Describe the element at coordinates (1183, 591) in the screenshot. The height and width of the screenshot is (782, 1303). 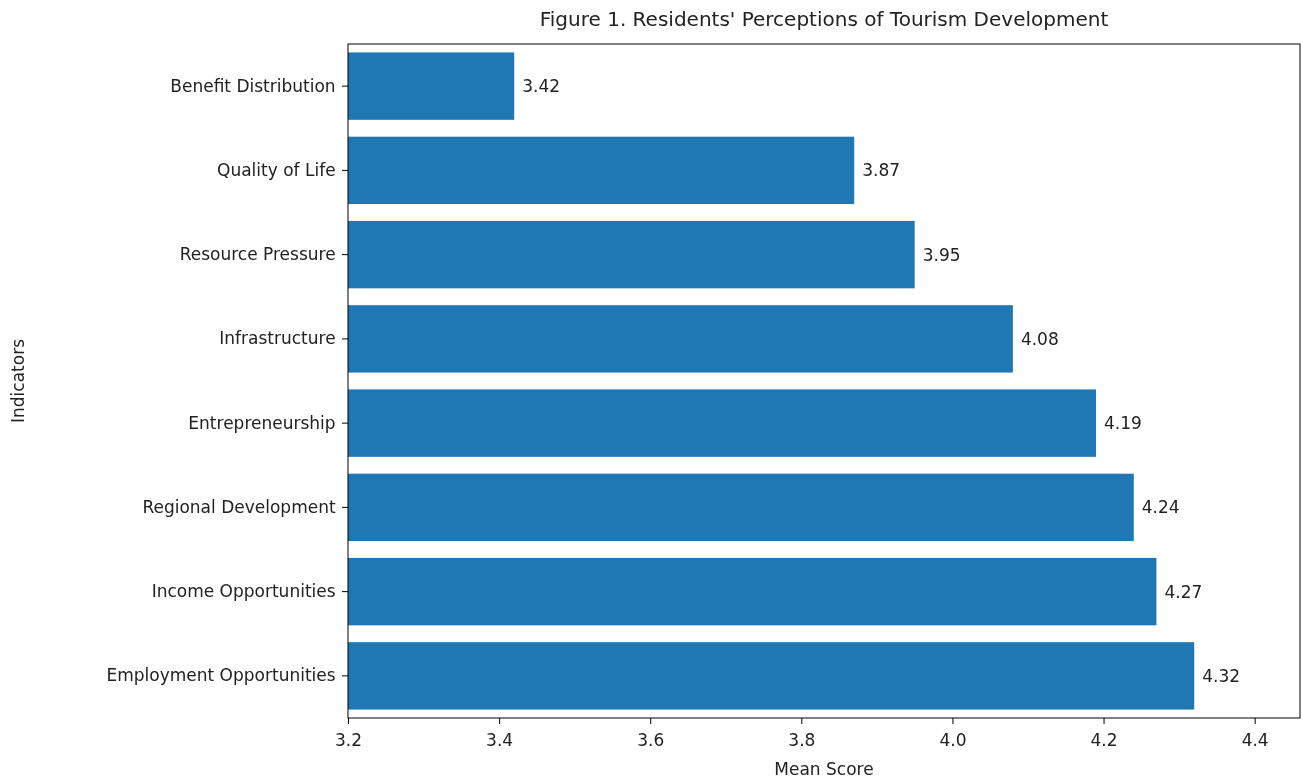
I see `data-label: 4.27` at that location.